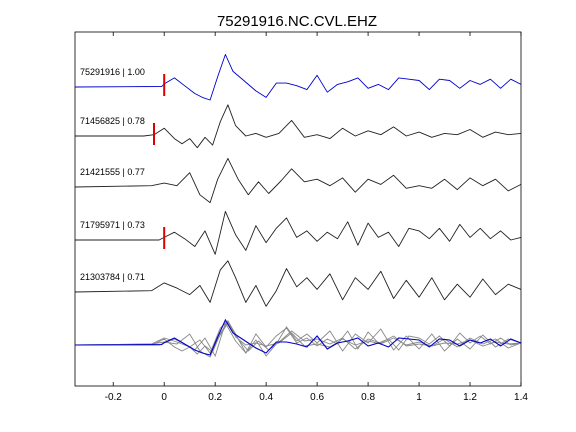  I want to click on x-tick-label: 0, so click(164, 397).